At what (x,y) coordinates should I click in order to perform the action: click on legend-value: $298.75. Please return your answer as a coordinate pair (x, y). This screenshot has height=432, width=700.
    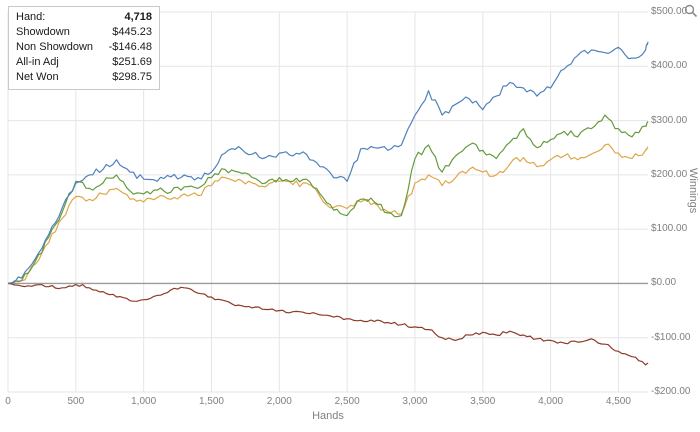
    Looking at the image, I should click on (132, 77).